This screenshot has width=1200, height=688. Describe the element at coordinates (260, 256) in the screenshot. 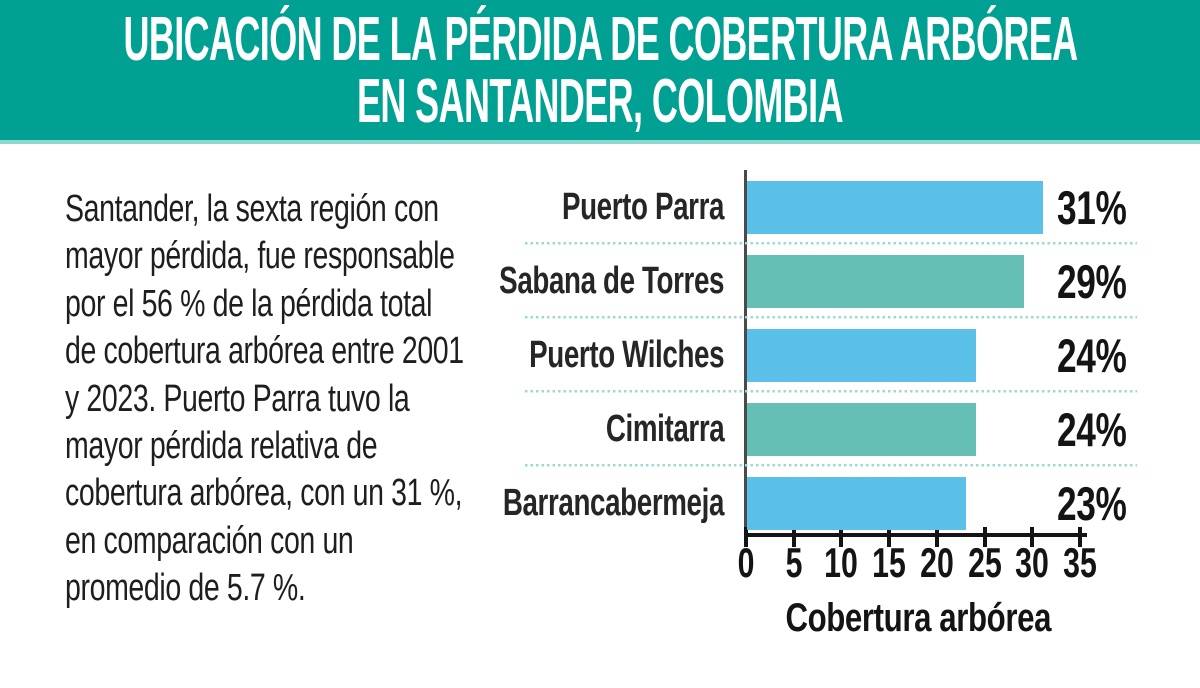

I see `intro-line: mayor pérdida, fue responsable` at that location.